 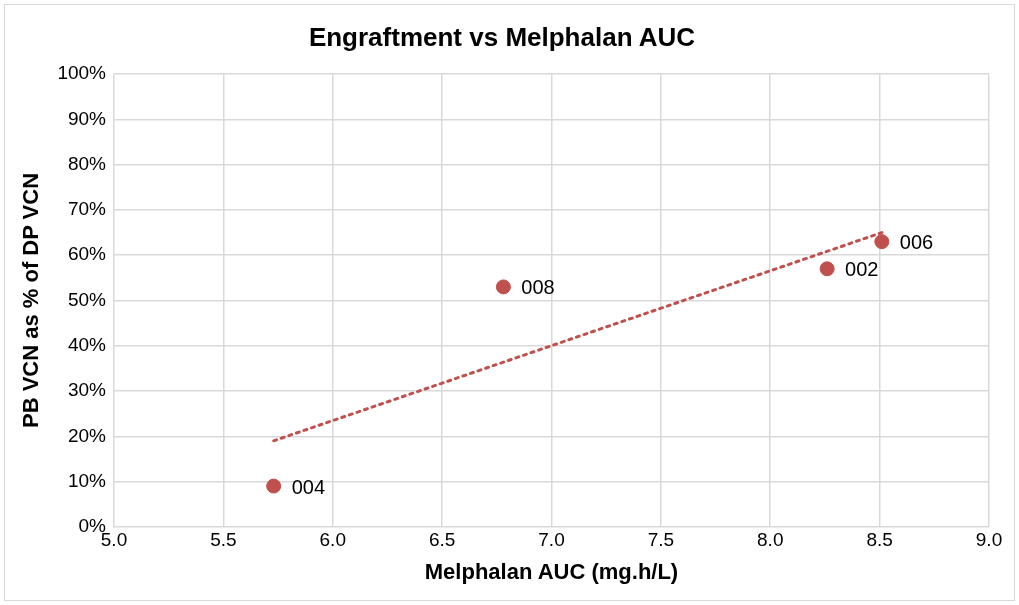 What do you see at coordinates (551, 540) in the screenshot?
I see `x-tick-label: 7.0` at bounding box center [551, 540].